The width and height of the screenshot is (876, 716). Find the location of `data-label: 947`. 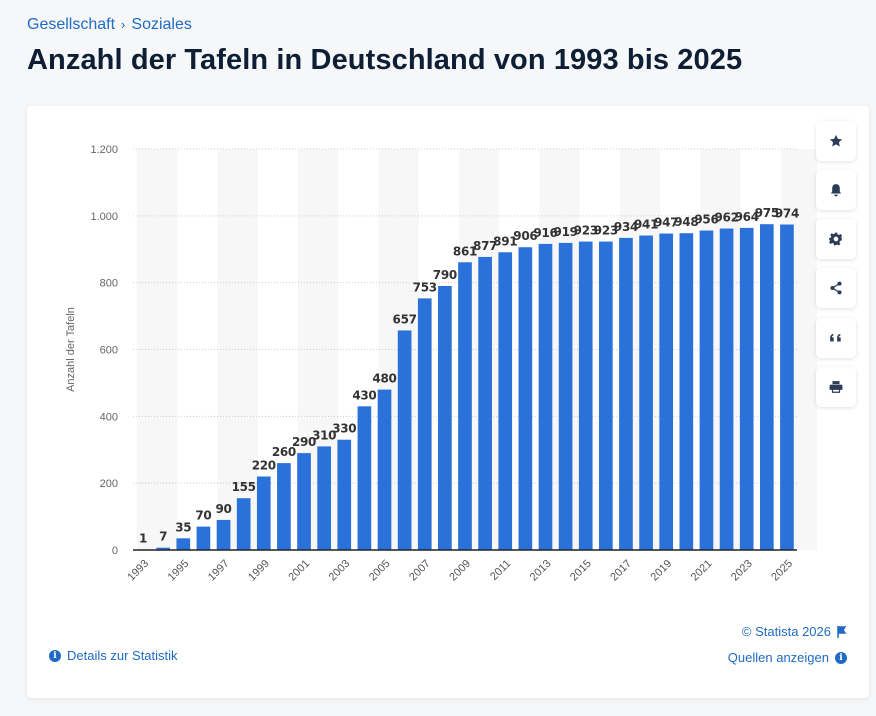

data-label: 947 is located at coordinates (666, 223).